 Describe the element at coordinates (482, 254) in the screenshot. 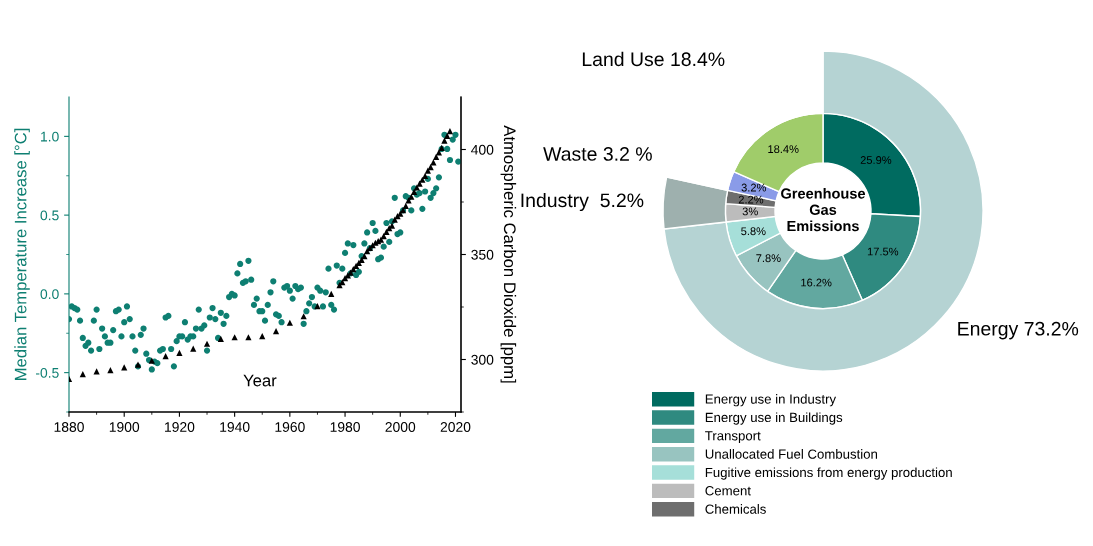

I see `y2-tick-label: 350` at that location.